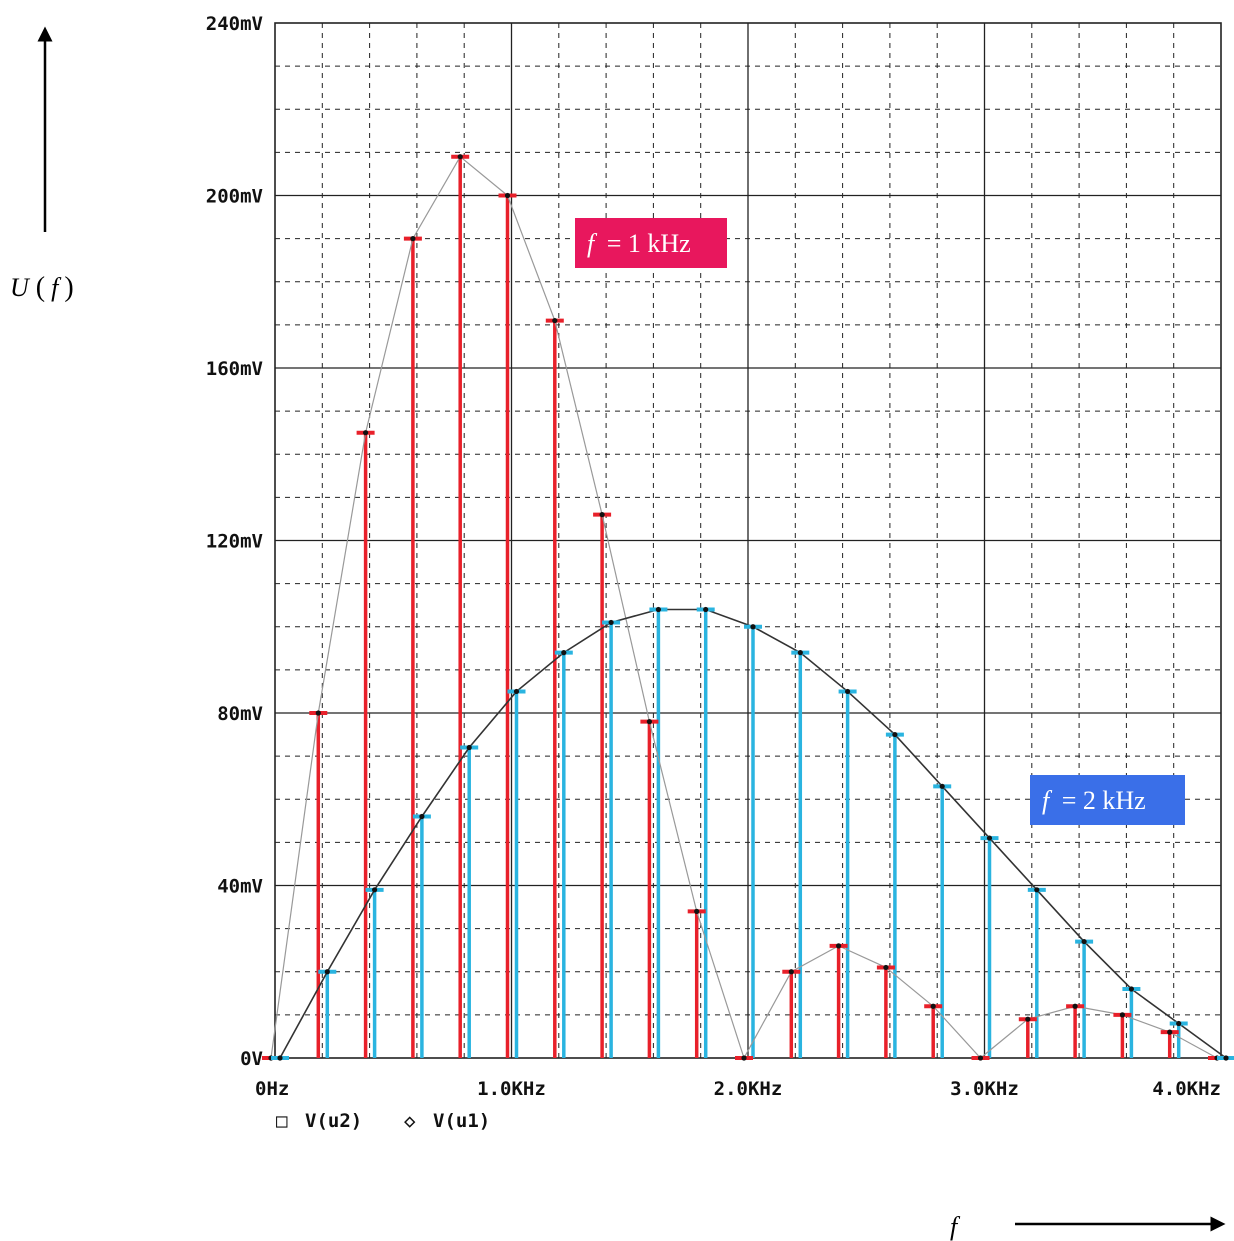 Image resolution: width=1234 pixels, height=1241 pixels. I want to click on annotation-2khz-var: f, so click(1047, 800).